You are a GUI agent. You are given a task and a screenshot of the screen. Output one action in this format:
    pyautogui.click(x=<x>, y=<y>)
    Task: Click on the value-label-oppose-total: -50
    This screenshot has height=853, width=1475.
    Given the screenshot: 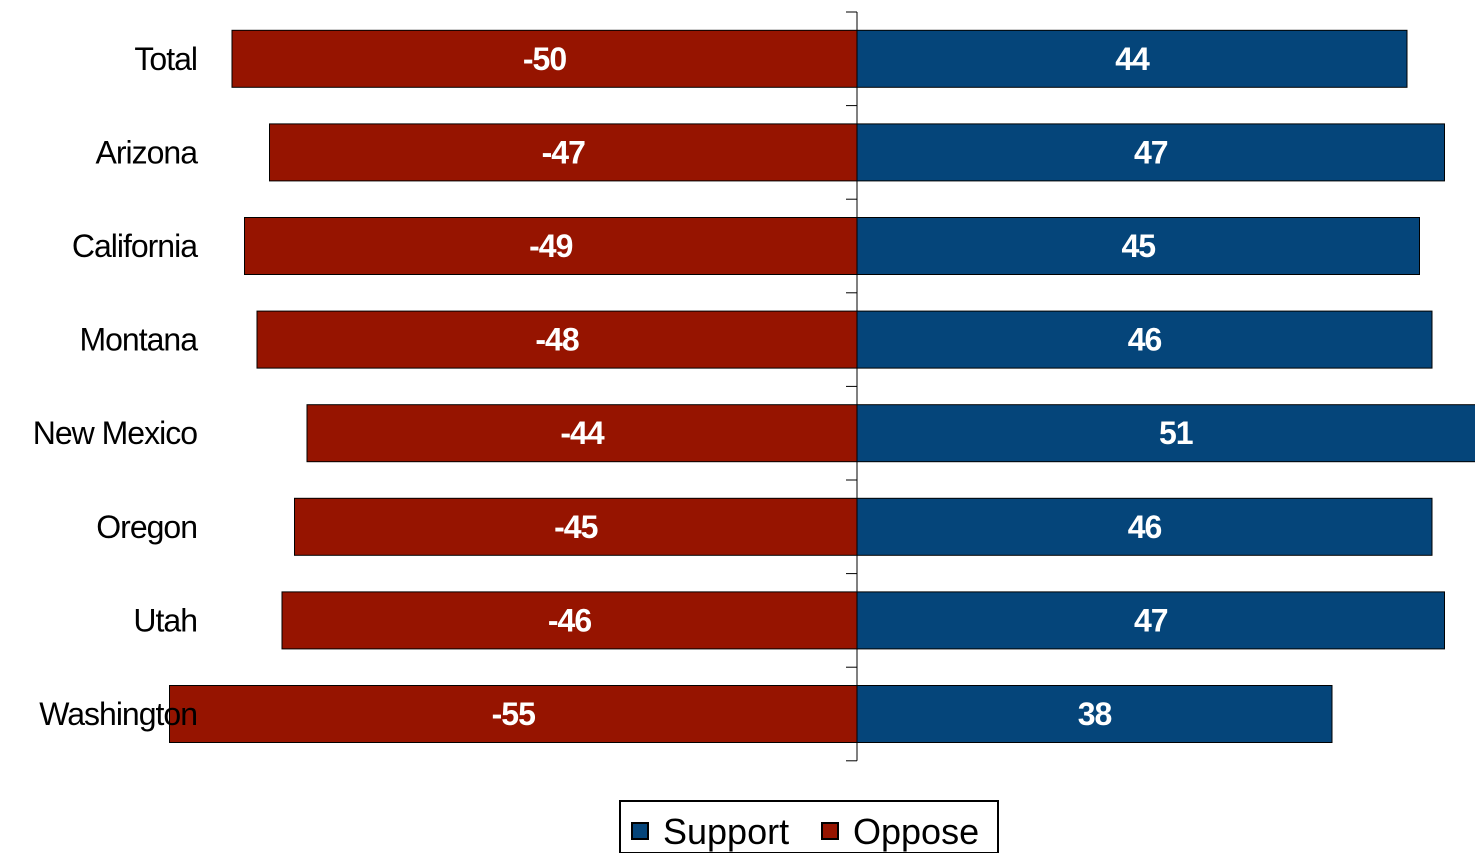 What is the action you would take?
    pyautogui.click(x=544, y=59)
    